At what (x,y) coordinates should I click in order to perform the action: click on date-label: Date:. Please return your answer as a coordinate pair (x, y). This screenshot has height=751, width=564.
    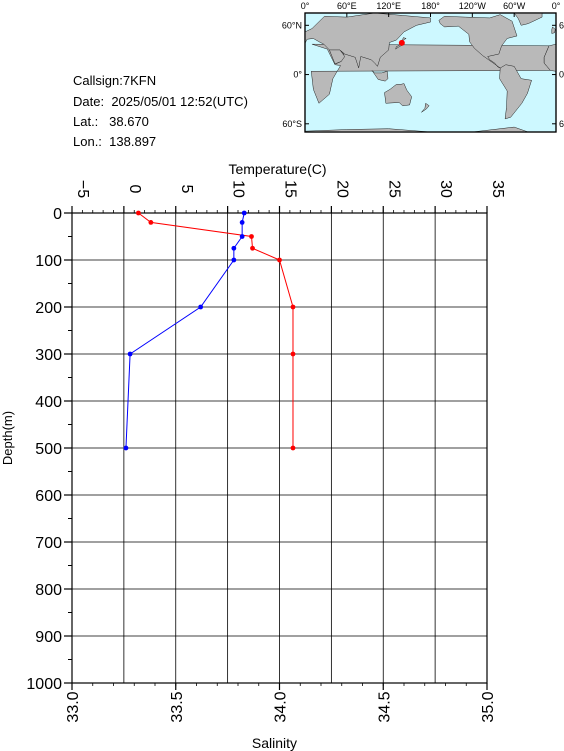
    Looking at the image, I should click on (89, 101).